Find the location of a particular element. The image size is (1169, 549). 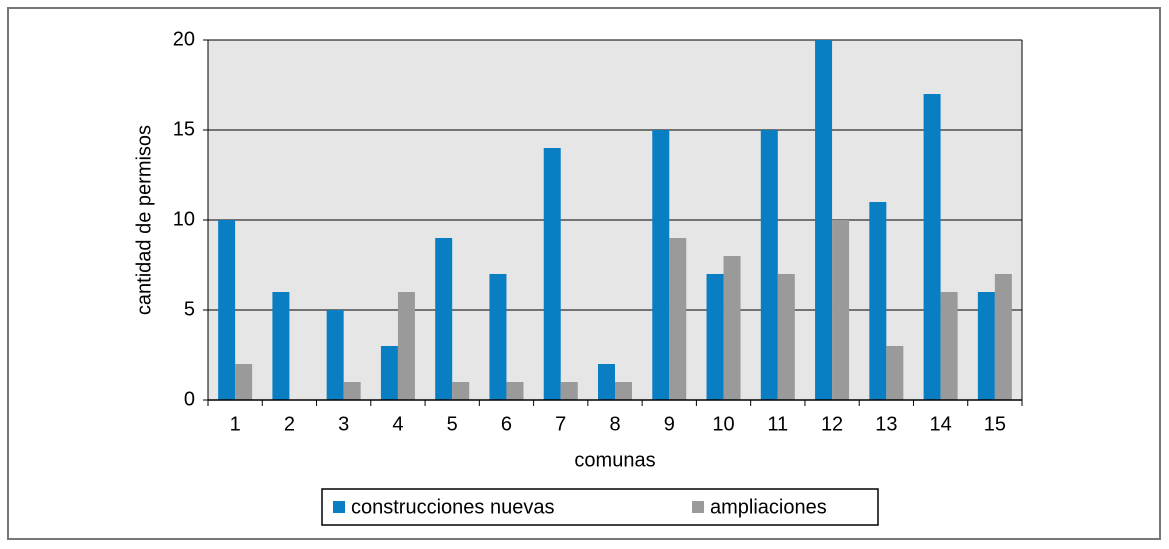

x-tick-label: 10 is located at coordinates (723, 424).